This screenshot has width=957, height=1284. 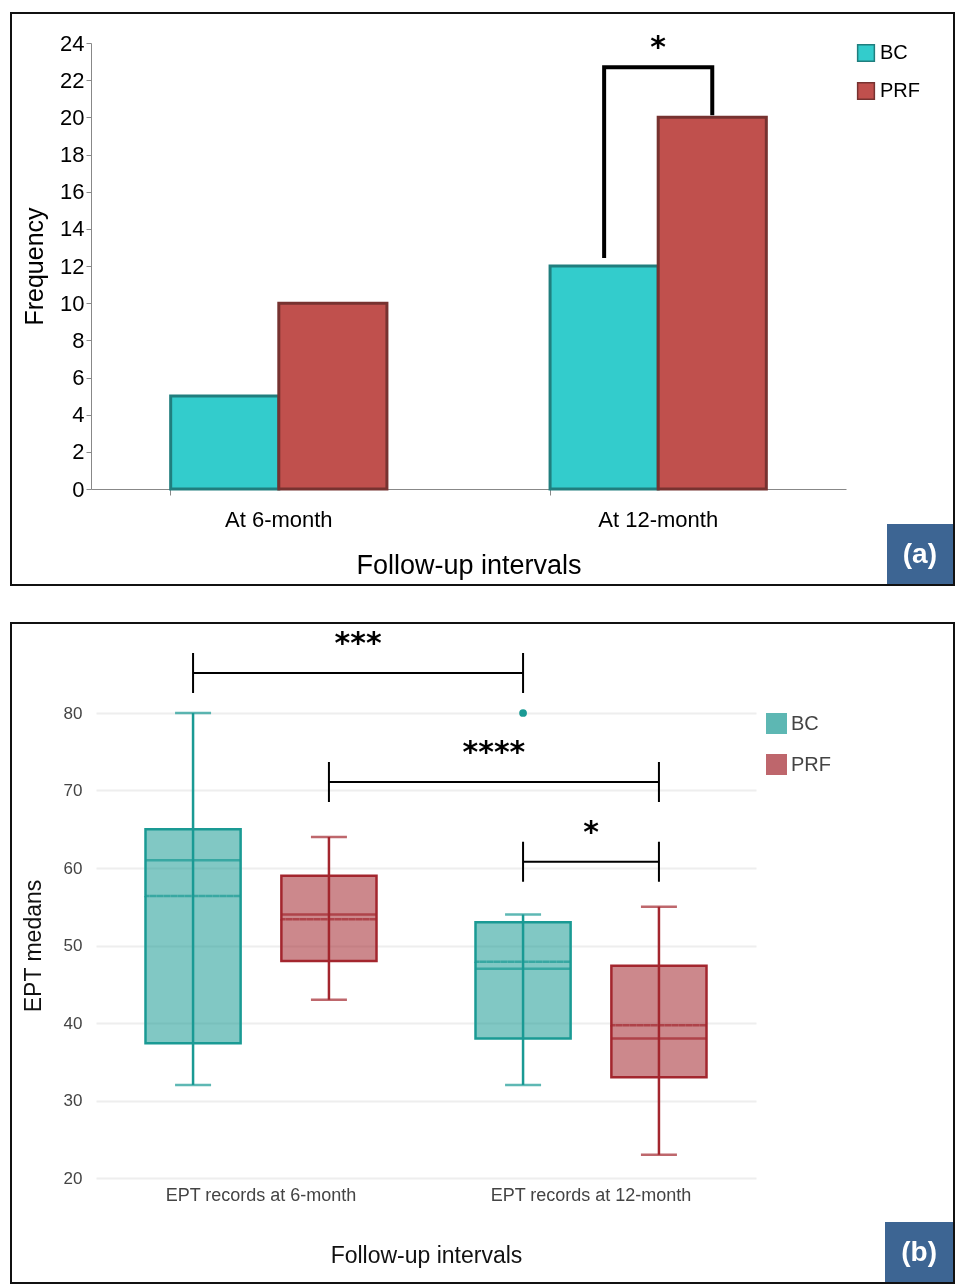 I want to click on y-tick-label: 60, so click(x=73, y=868).